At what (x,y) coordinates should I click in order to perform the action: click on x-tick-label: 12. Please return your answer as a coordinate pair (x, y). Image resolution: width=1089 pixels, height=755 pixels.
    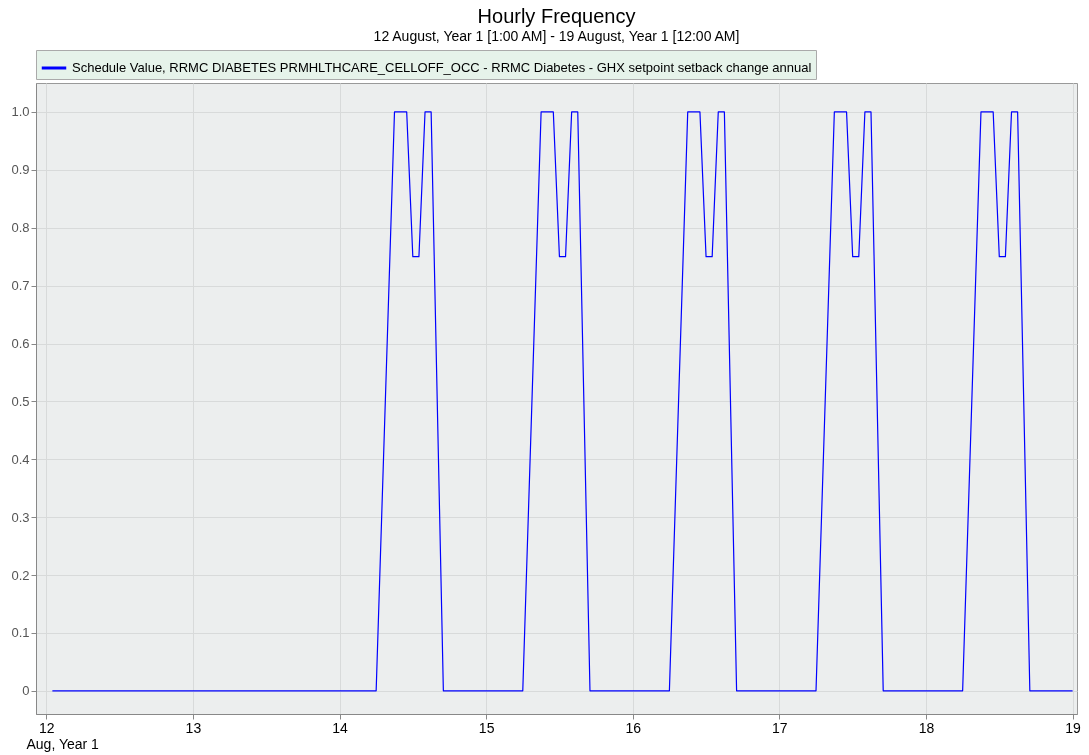
    Looking at the image, I should click on (46, 727).